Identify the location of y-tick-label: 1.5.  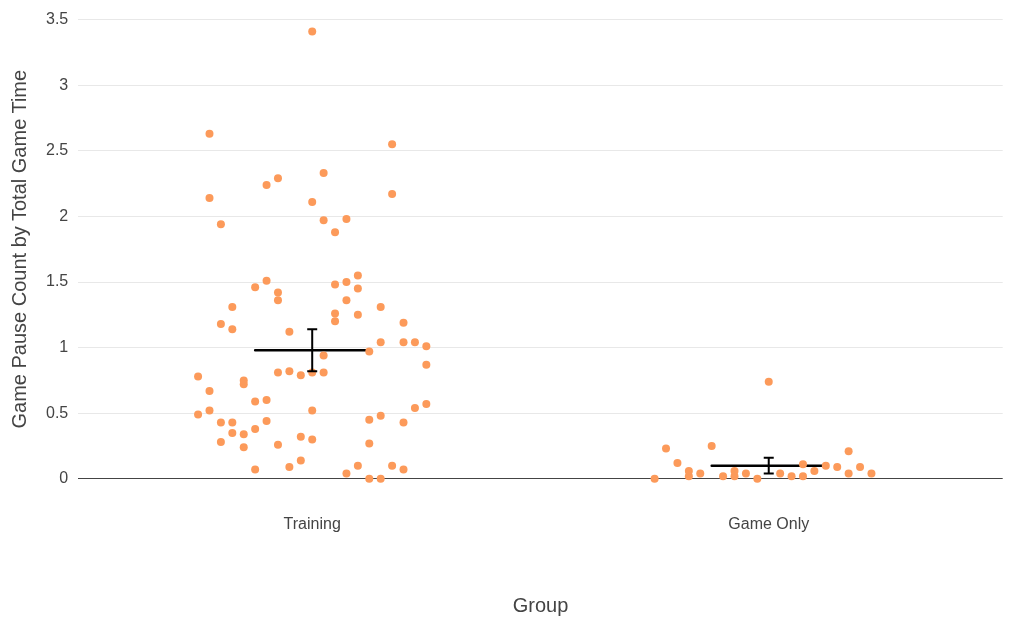
(57, 281).